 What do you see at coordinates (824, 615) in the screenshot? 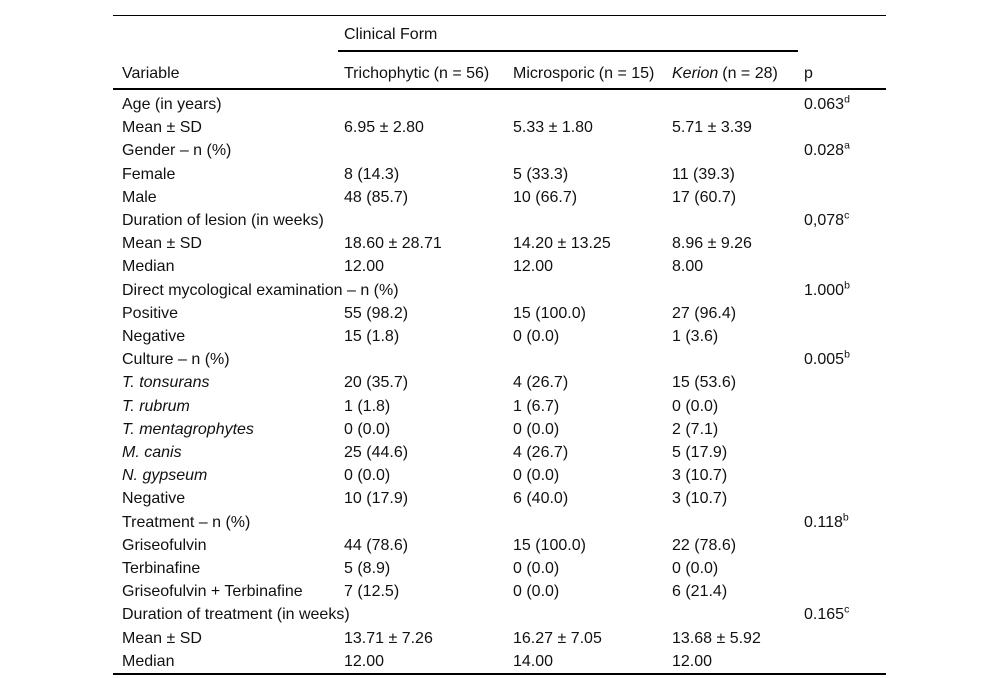
I see `p-value: 0.165` at bounding box center [824, 615].